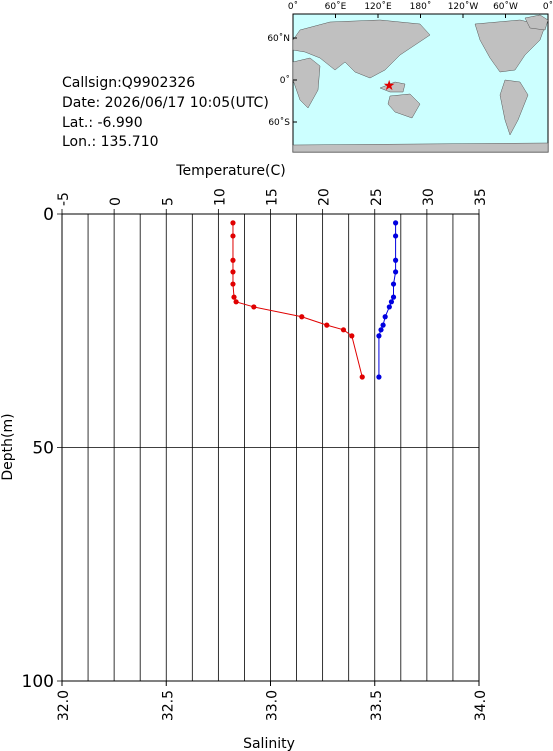  I want to click on map-lon-label: 120˚E, so click(378, 6).